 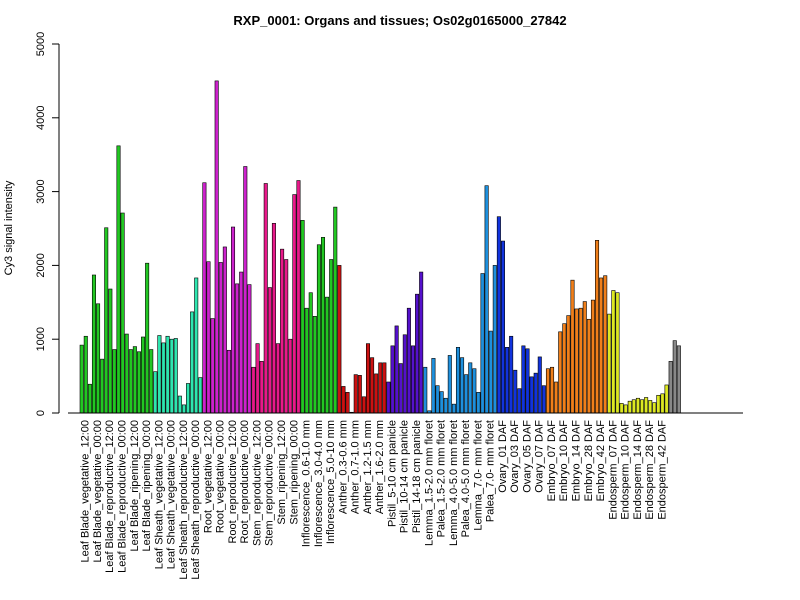 What do you see at coordinates (41, 118) in the screenshot?
I see `y-tick-label: 4000` at bounding box center [41, 118].